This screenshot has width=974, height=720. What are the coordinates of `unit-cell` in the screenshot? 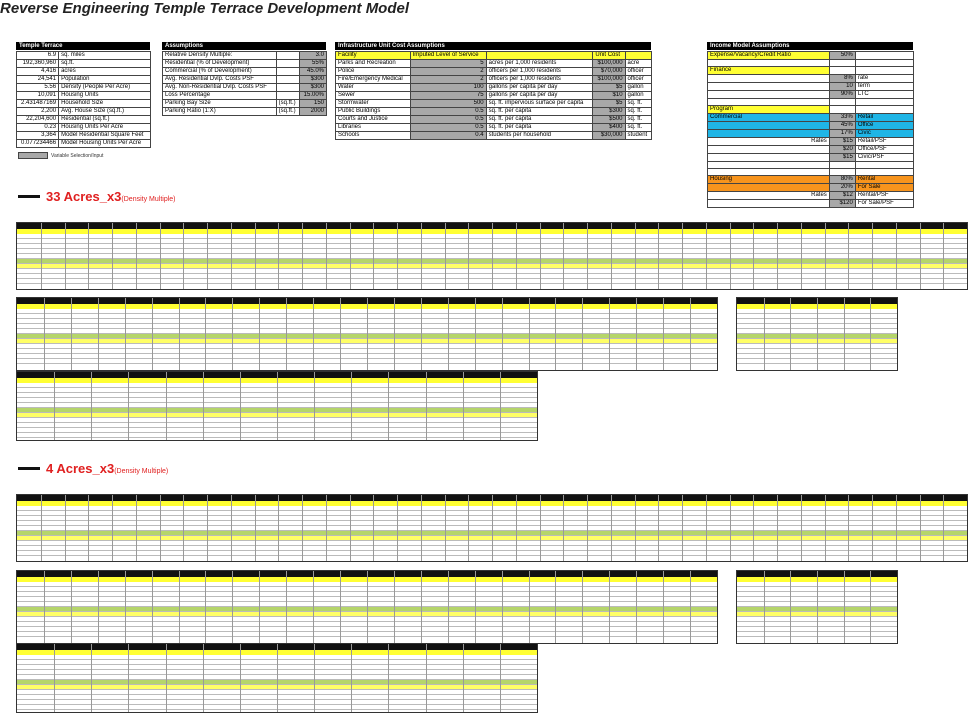 It's located at (288, 79).